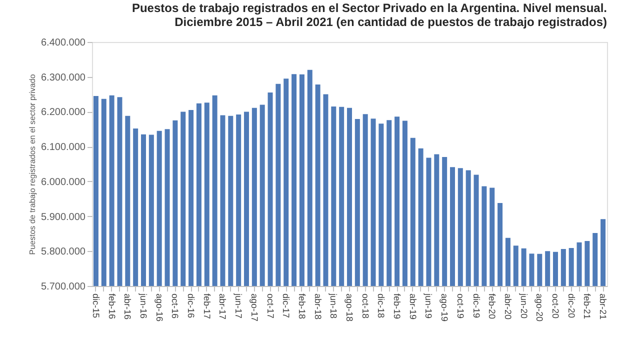 The image size is (640, 338). Describe the element at coordinates (286, 306) in the screenshot. I see `x-tick-label: dic-17` at that location.